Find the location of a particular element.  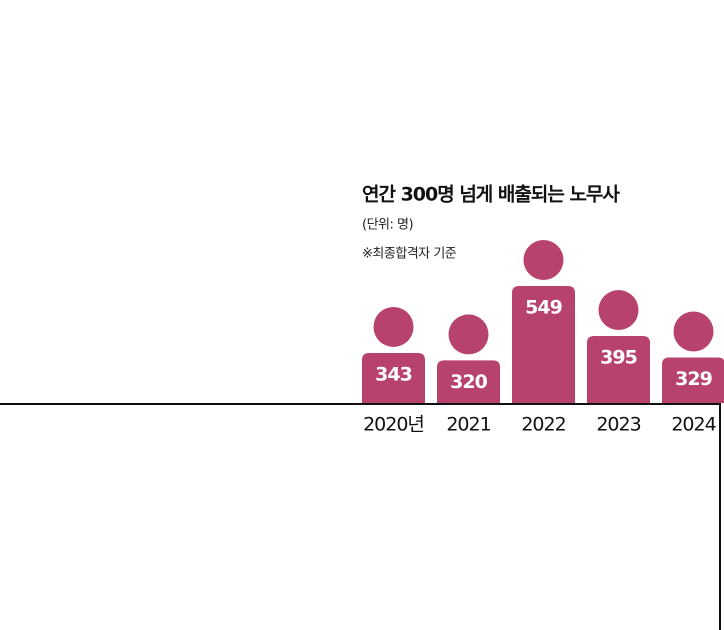

value-label: 329 is located at coordinates (693, 379).